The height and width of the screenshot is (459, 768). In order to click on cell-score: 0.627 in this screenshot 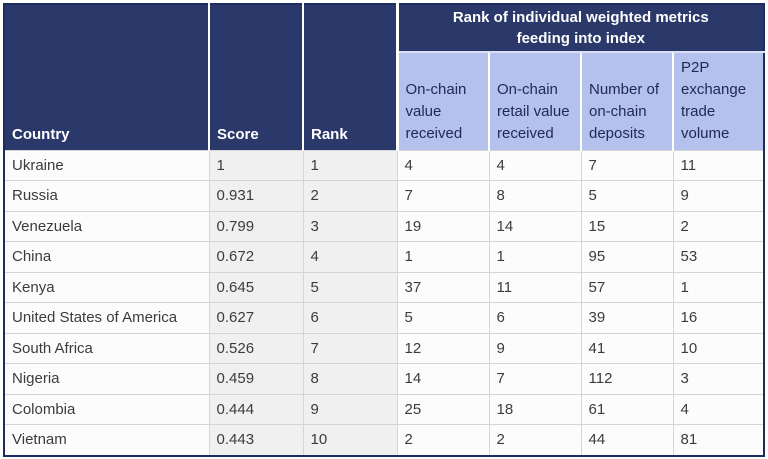, I will do `click(256, 318)`.